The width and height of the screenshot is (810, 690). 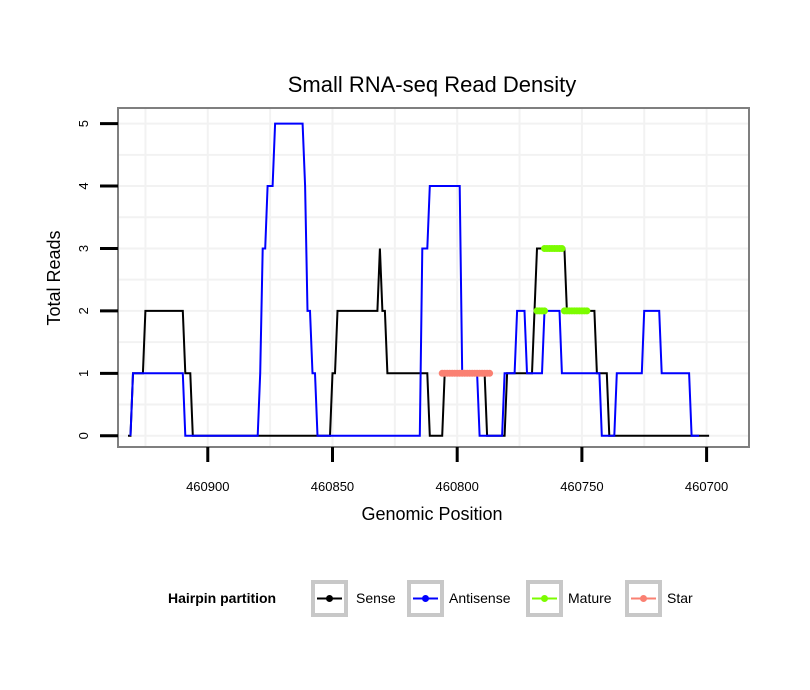 I want to click on y-tick-label: 4, so click(x=83, y=185).